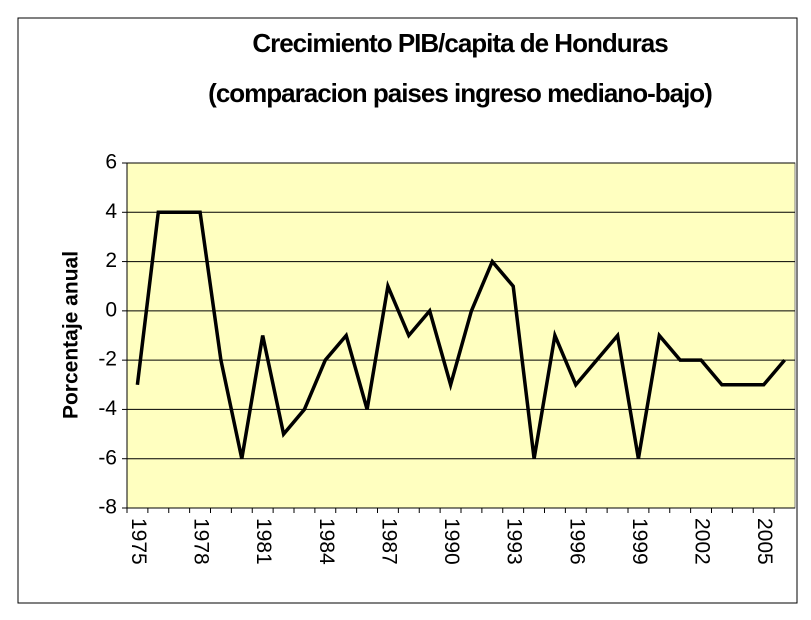  Describe the element at coordinates (451, 541) in the screenshot. I see `x-tick-label: 1990` at that location.